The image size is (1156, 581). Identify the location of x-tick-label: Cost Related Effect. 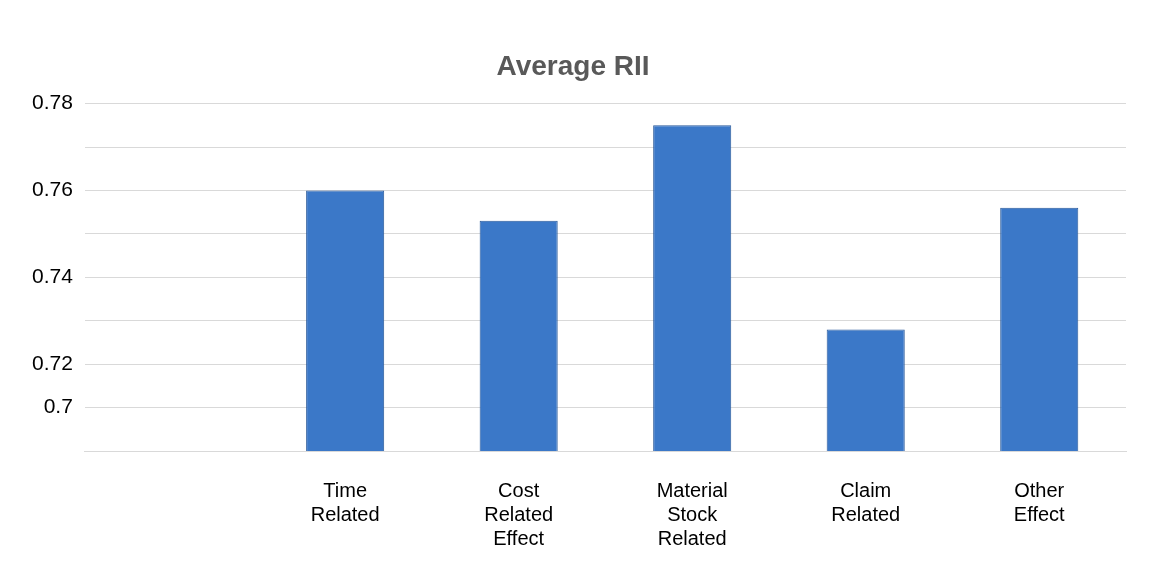
(519, 513).